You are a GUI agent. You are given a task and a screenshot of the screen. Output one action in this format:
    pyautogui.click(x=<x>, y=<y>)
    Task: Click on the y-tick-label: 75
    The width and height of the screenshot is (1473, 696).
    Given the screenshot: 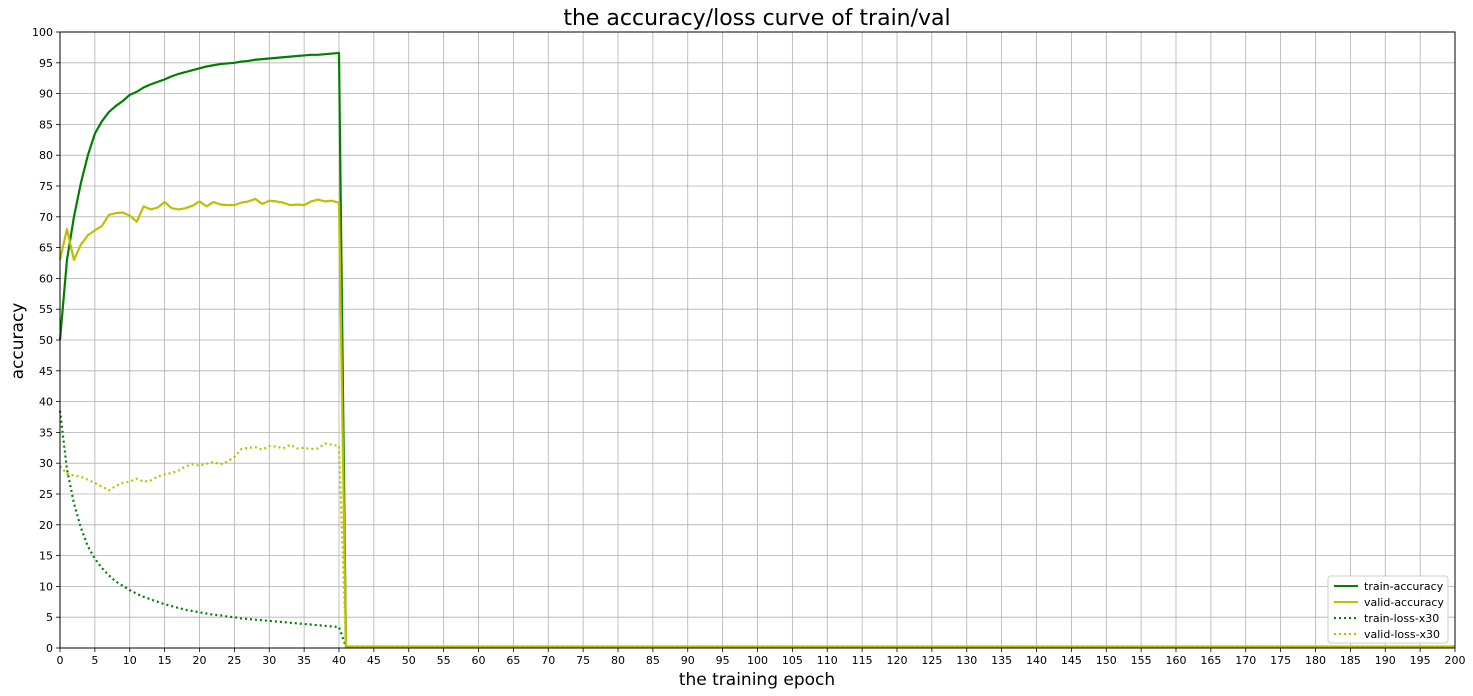 What is the action you would take?
    pyautogui.click(x=46, y=186)
    